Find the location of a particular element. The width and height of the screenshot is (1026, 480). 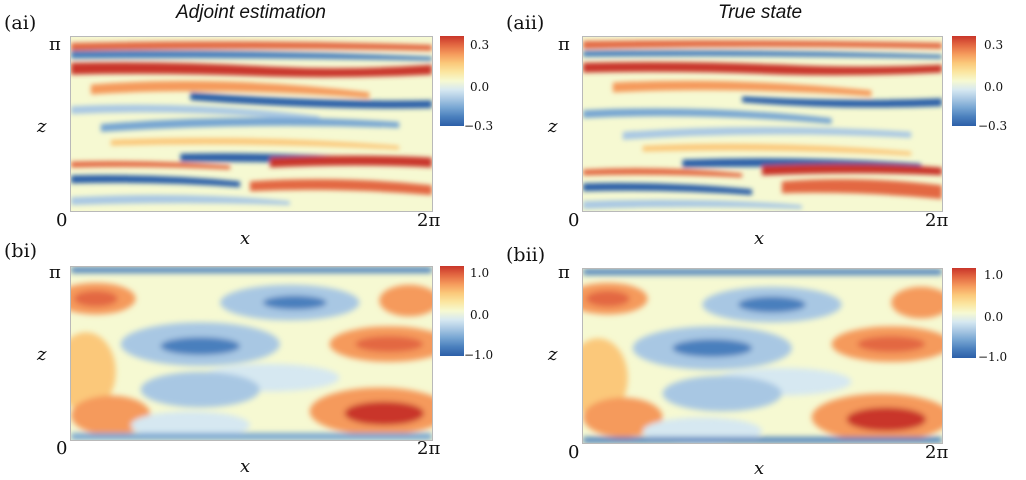

panel-label-bi: (bi) is located at coordinates (21, 251).